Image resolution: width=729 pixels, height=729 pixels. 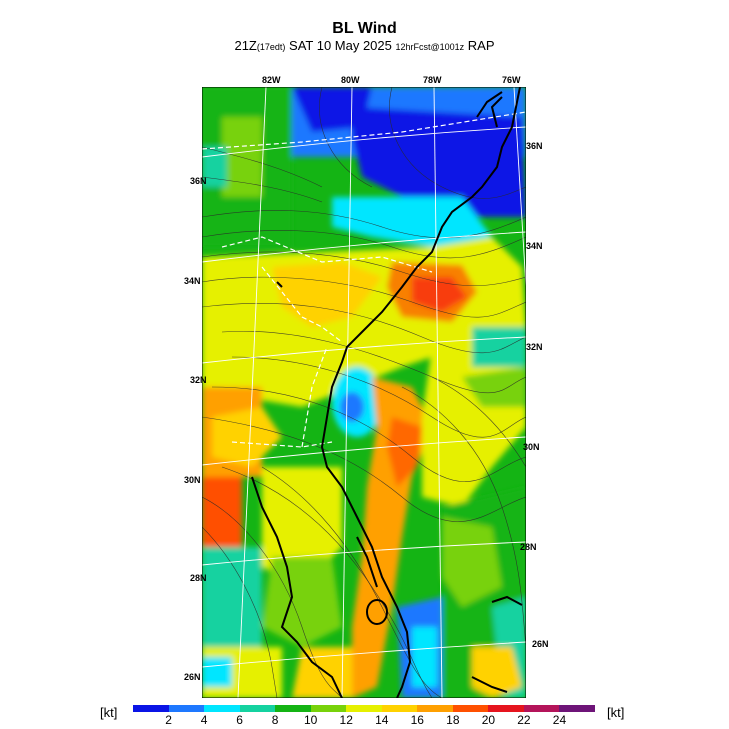 What do you see at coordinates (346, 720) in the screenshot?
I see `colorbar-label: 12` at bounding box center [346, 720].